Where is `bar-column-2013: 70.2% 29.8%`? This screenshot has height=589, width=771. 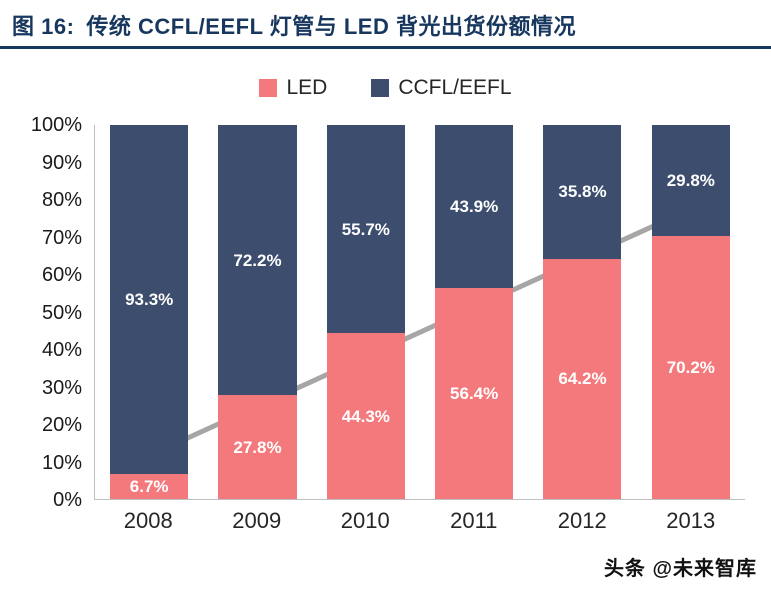
bar-column-2013: 70.2% 29.8% is located at coordinates (691, 312).